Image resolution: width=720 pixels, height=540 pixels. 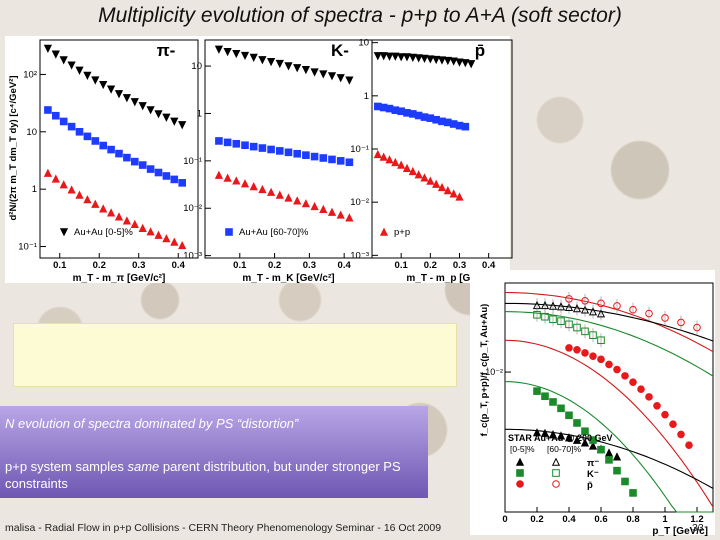 I want to click on spectra-kaon-label: K-, so click(x=340, y=50).